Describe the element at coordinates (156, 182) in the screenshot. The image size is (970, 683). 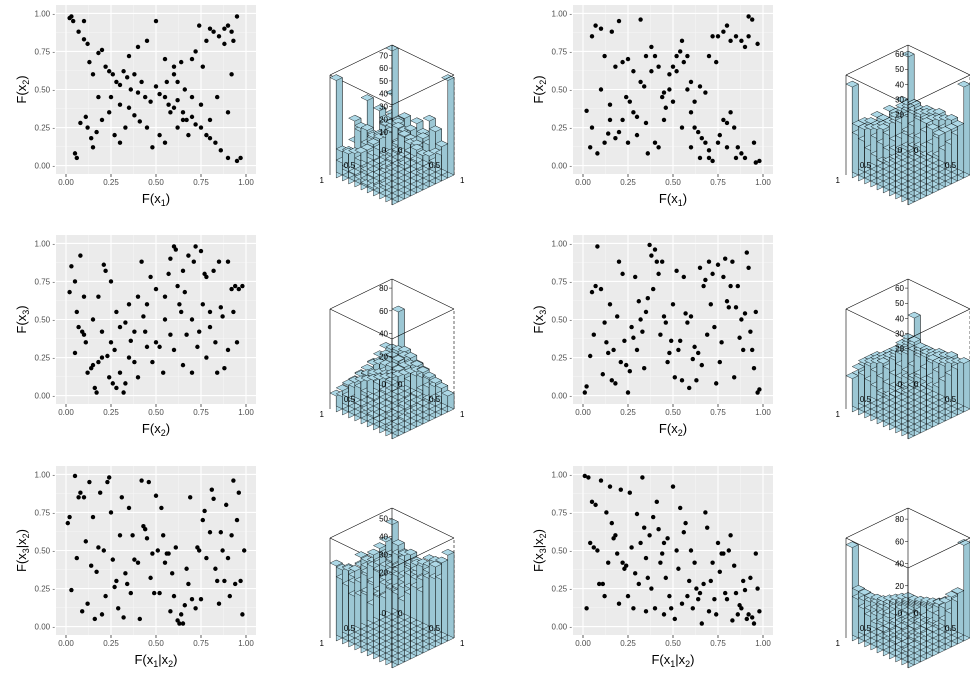
I see `x-tick-label: 0.50` at that location.